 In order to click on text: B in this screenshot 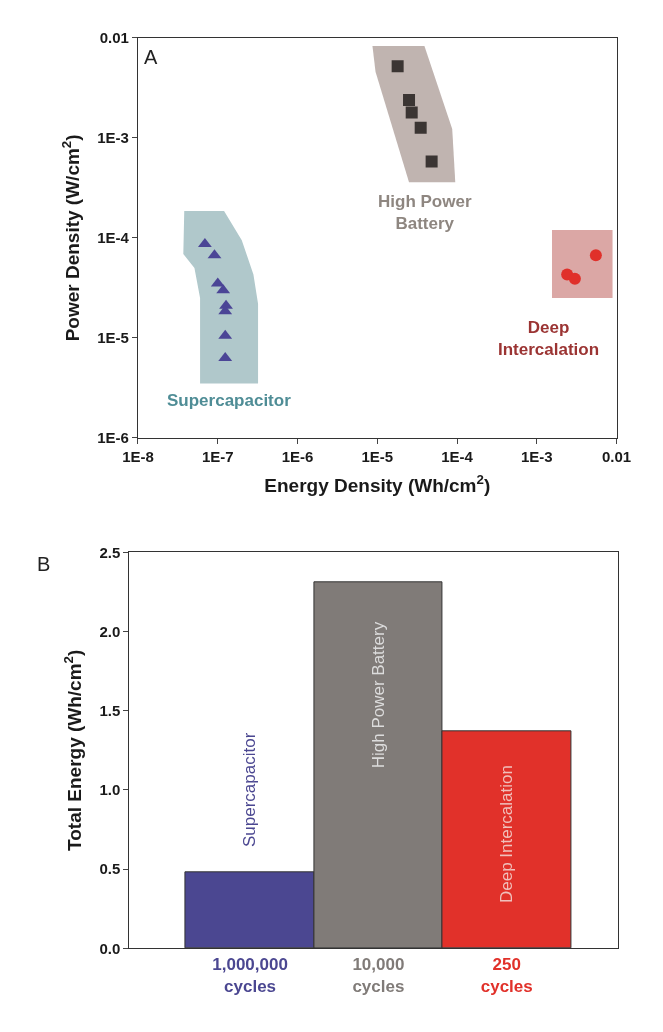, I will do `click(44, 564)`.